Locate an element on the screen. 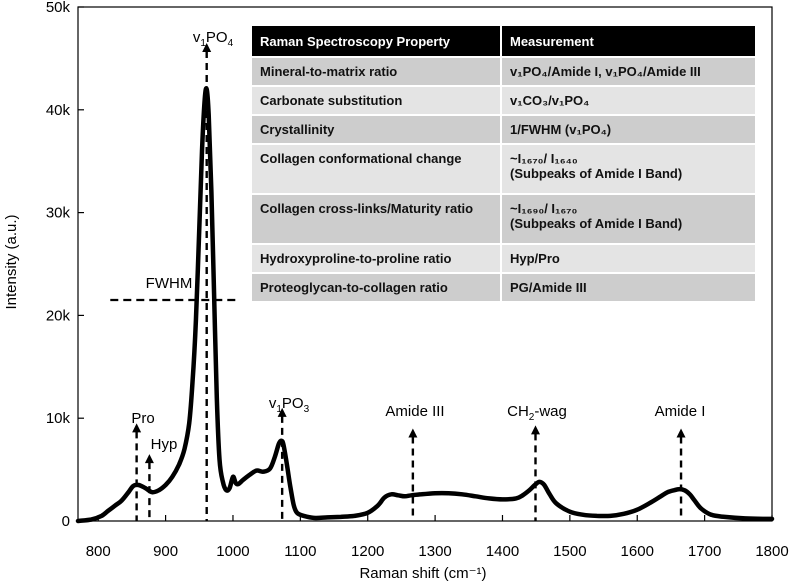  header-property: Raman Spectroscopy Property is located at coordinates (377, 41).